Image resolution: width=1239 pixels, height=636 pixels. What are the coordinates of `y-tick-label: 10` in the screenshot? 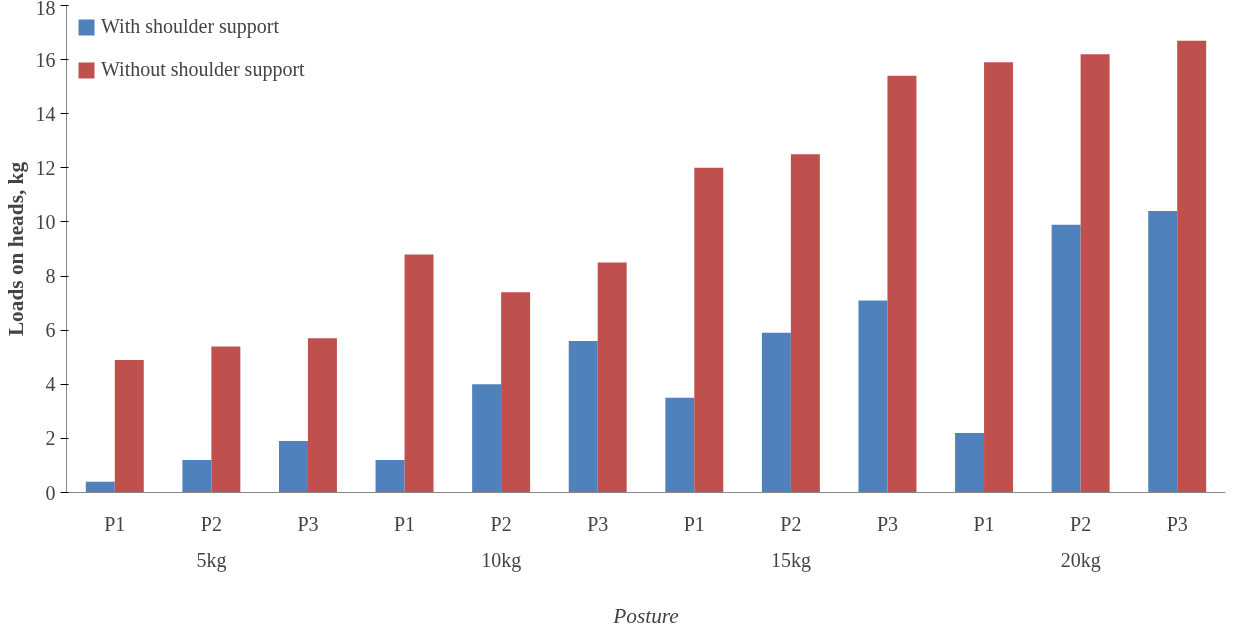 It's located at (45, 221).